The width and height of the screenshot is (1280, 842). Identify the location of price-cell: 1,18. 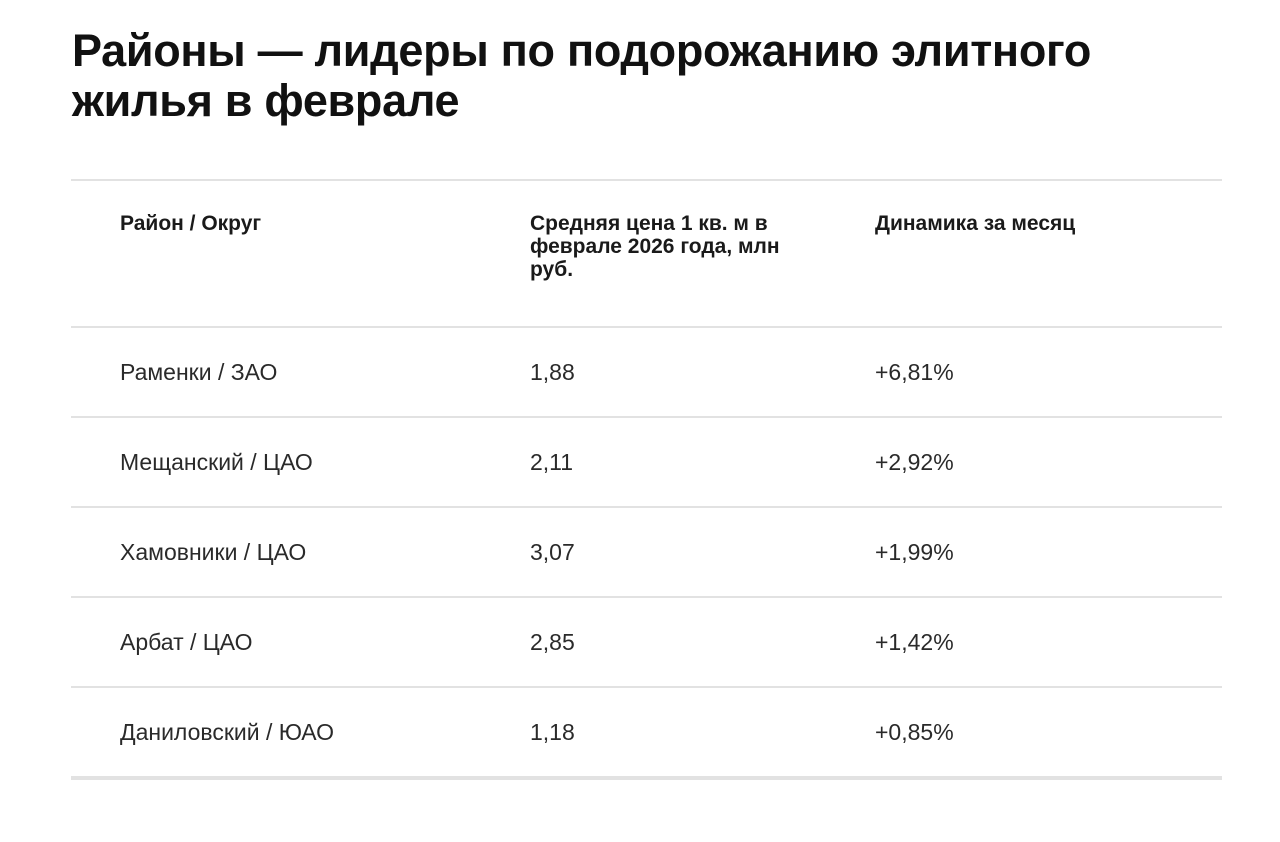
(552, 732).